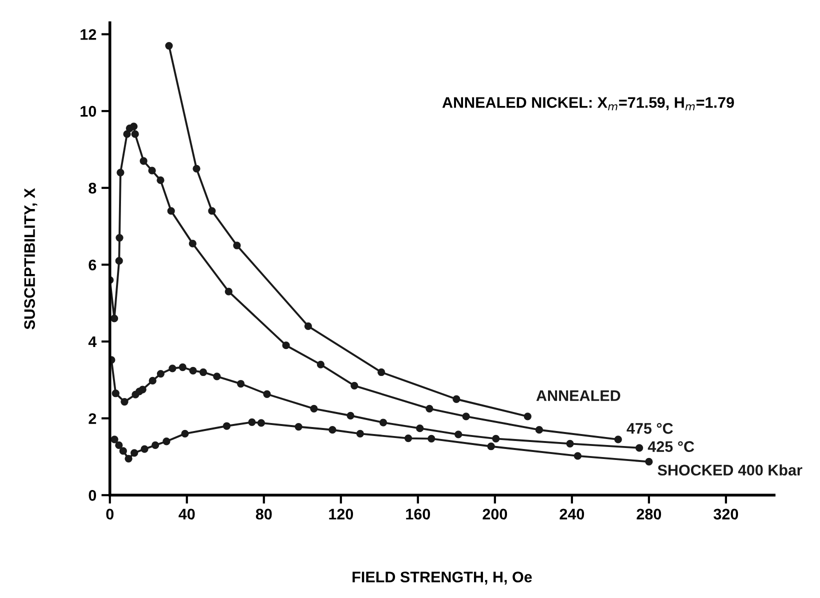  Describe the element at coordinates (186, 514) in the screenshot. I see `x-tick-label: 40` at that location.